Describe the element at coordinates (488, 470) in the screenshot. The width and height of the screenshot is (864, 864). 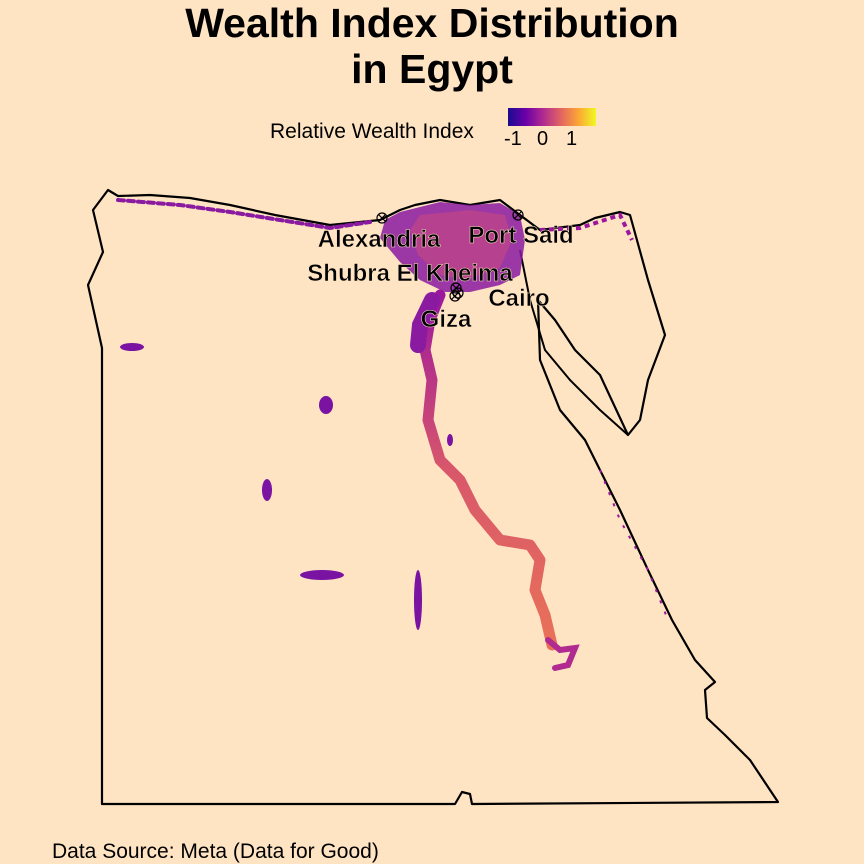
I see `nile-valley` at that location.